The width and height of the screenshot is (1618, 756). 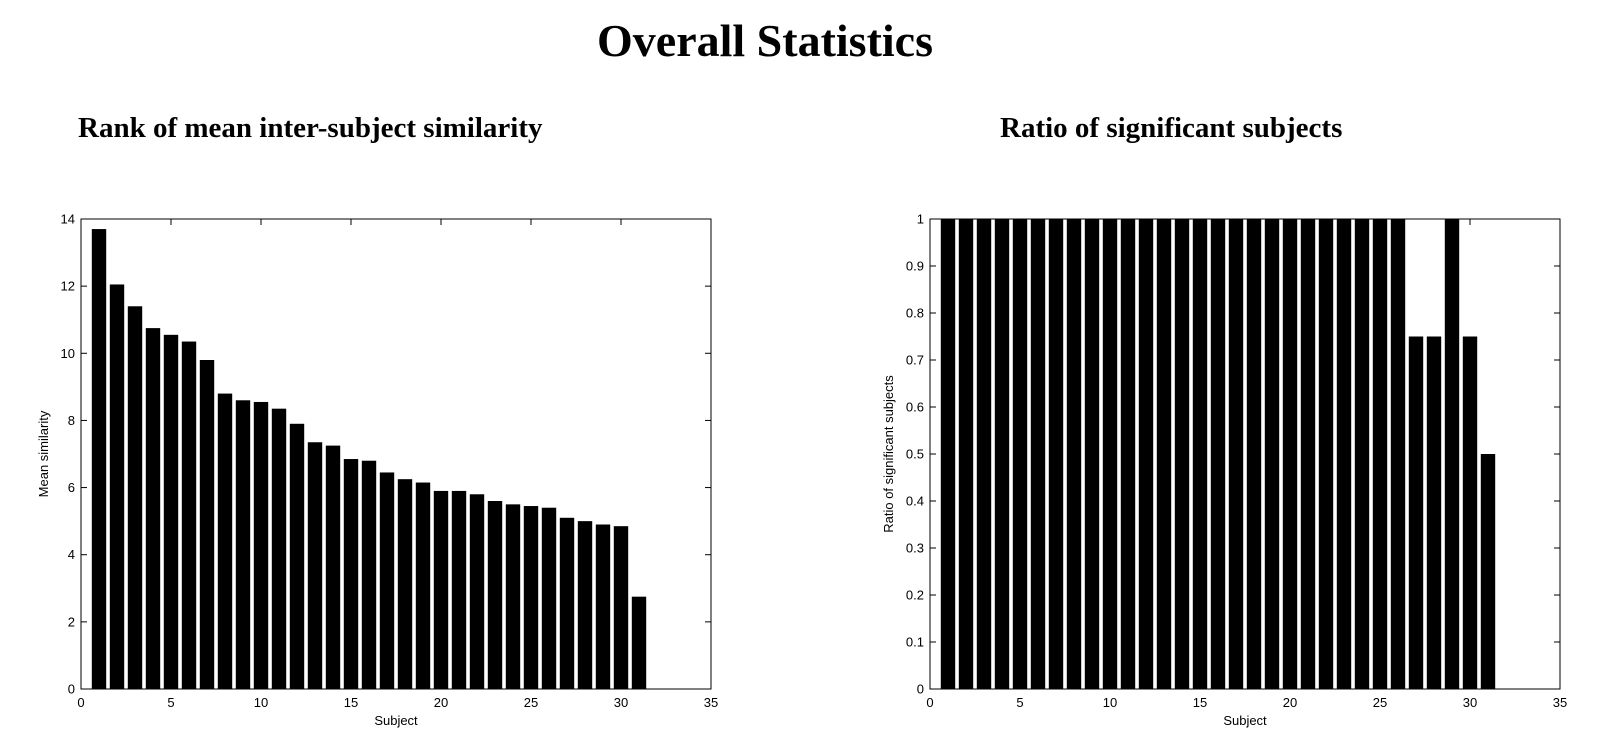 I want to click on y-tick-label: 0.8, so click(x=915, y=313).